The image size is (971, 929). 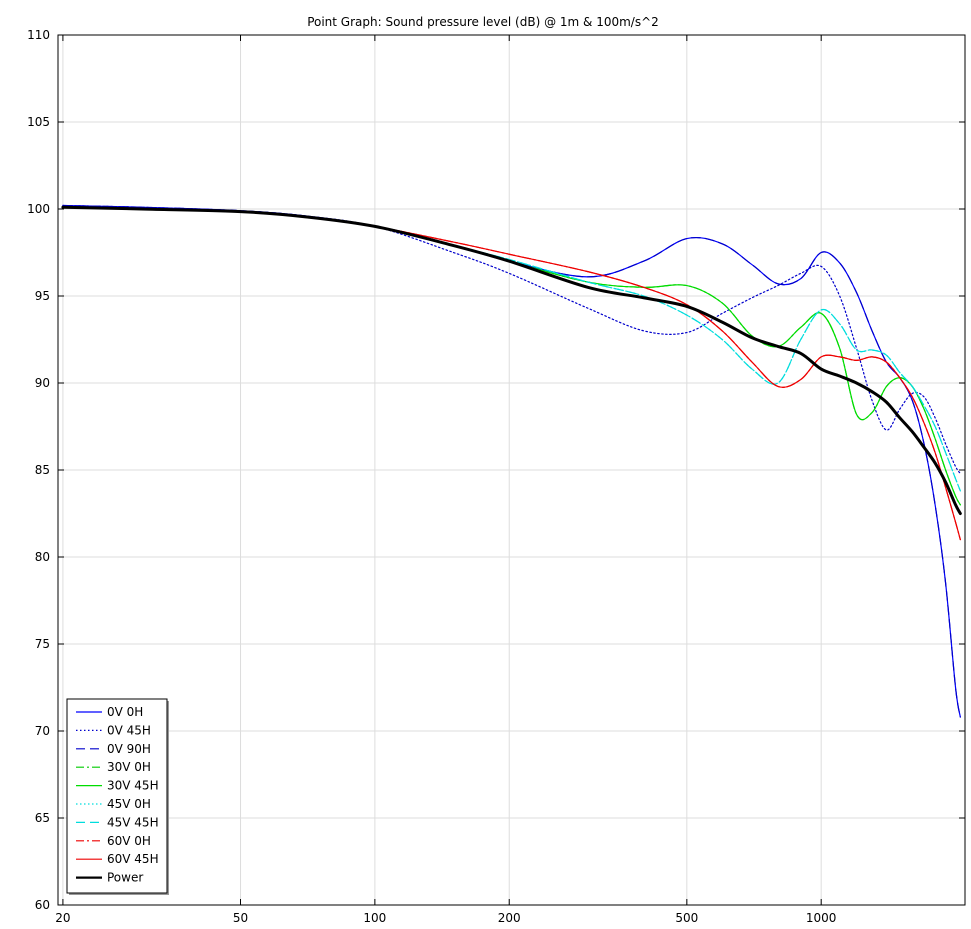 I want to click on legend-entry: 0V 0H, so click(x=125, y=712).